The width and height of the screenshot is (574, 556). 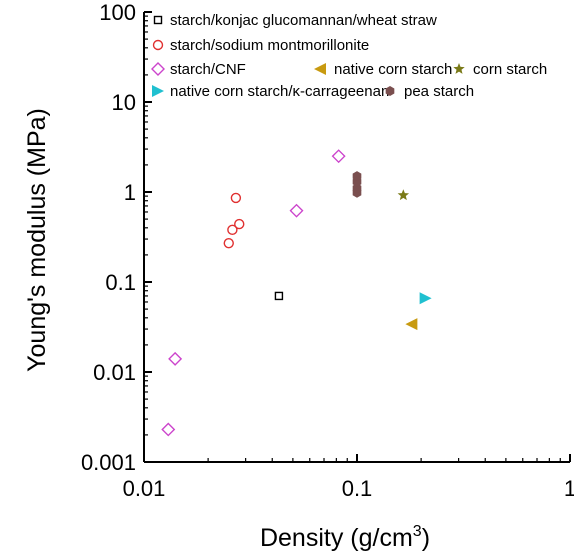 I want to click on x-axis-title-superscript: 3, so click(x=417, y=531).